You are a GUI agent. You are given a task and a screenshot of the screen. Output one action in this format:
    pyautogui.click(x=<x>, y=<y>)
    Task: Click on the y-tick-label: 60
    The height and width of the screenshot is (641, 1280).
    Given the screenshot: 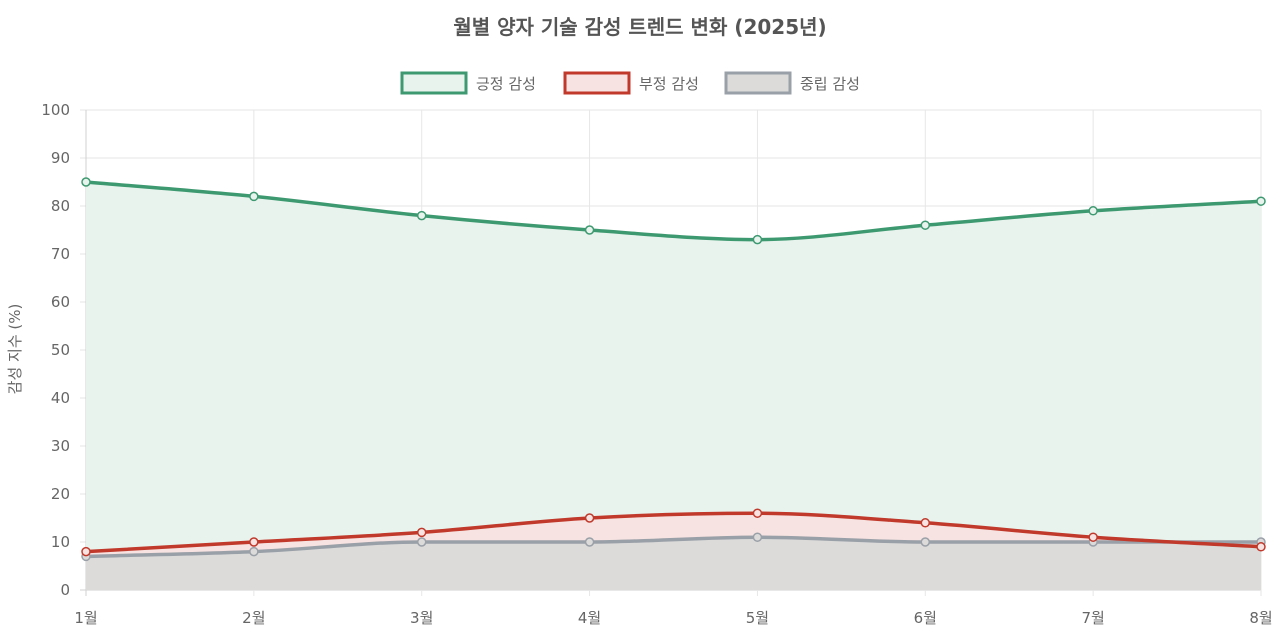 What is the action you would take?
    pyautogui.click(x=60, y=302)
    